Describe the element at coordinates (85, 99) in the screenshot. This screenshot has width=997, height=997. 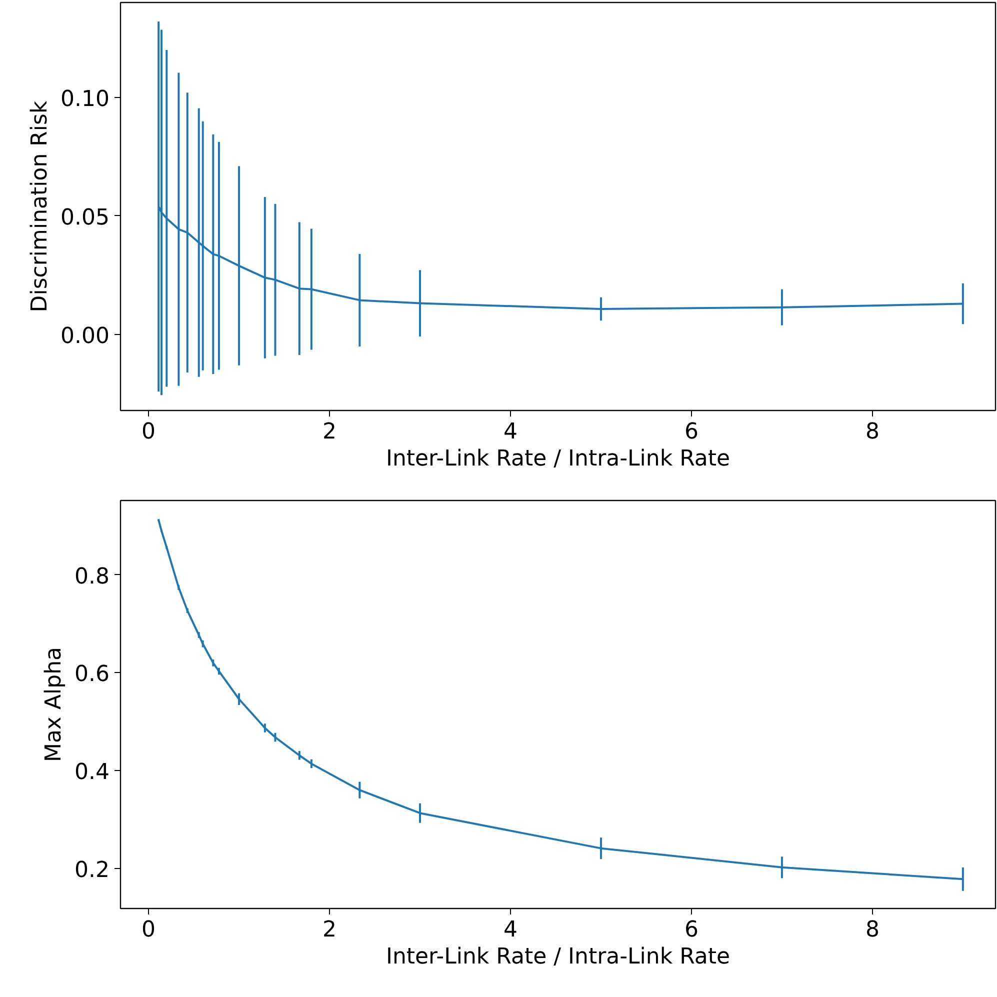
I see `y-tick-label: 0.10` at that location.